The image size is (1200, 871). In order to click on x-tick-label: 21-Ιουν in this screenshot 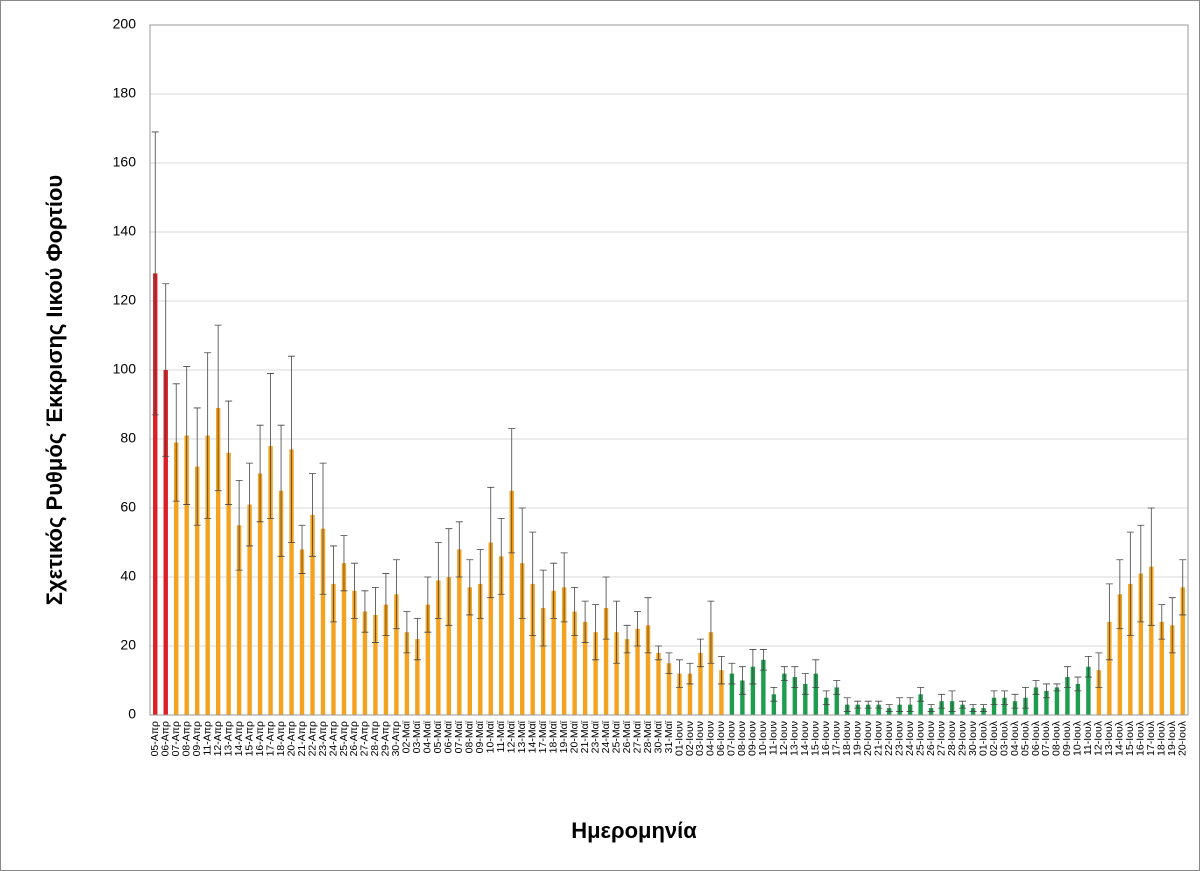, I will do `click(878, 738)`.